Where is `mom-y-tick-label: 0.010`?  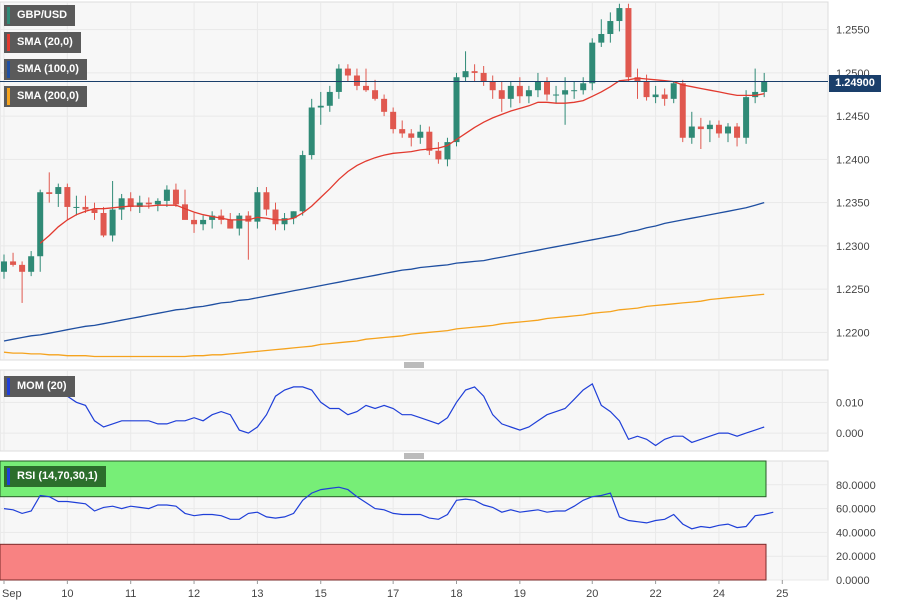 mom-y-tick-label: 0.010 is located at coordinates (850, 403).